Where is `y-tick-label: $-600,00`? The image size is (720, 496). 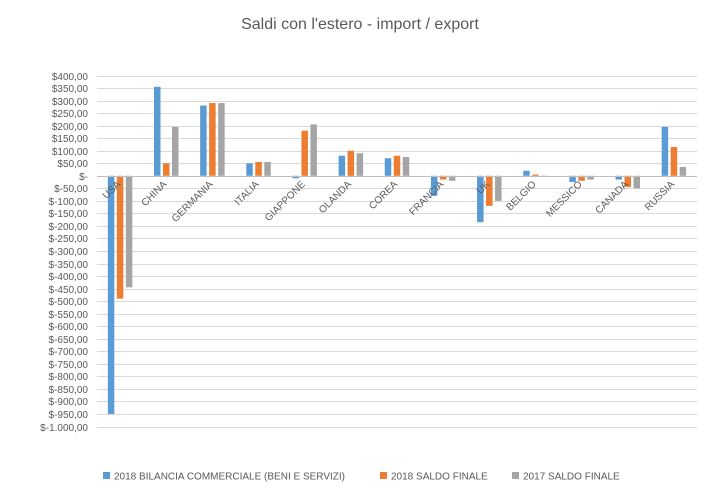 y-tick-label: $-600,00 is located at coordinates (69, 327).